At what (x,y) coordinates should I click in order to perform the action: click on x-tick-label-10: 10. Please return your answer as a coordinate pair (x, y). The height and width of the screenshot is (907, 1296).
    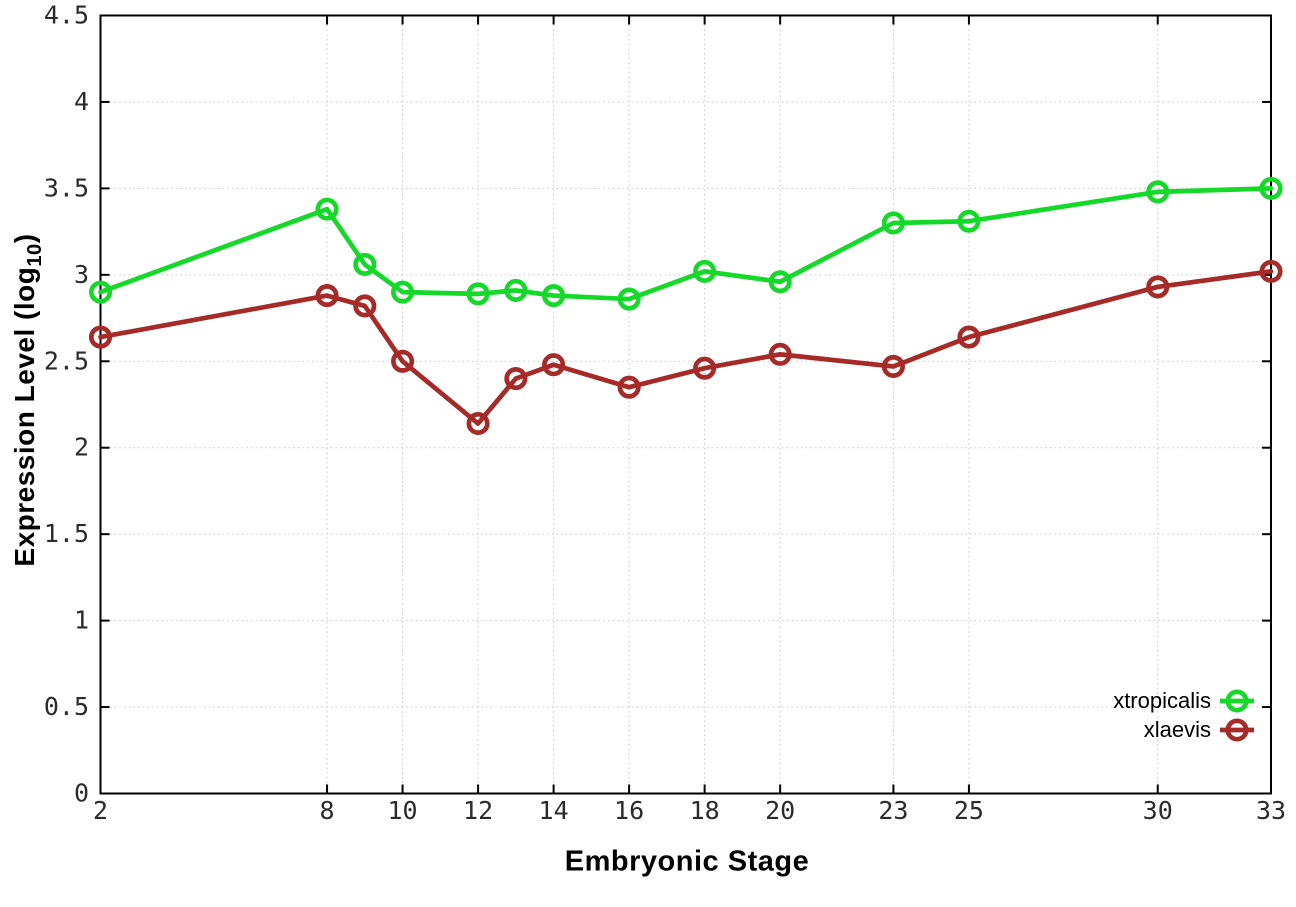
    Looking at the image, I should click on (403, 810).